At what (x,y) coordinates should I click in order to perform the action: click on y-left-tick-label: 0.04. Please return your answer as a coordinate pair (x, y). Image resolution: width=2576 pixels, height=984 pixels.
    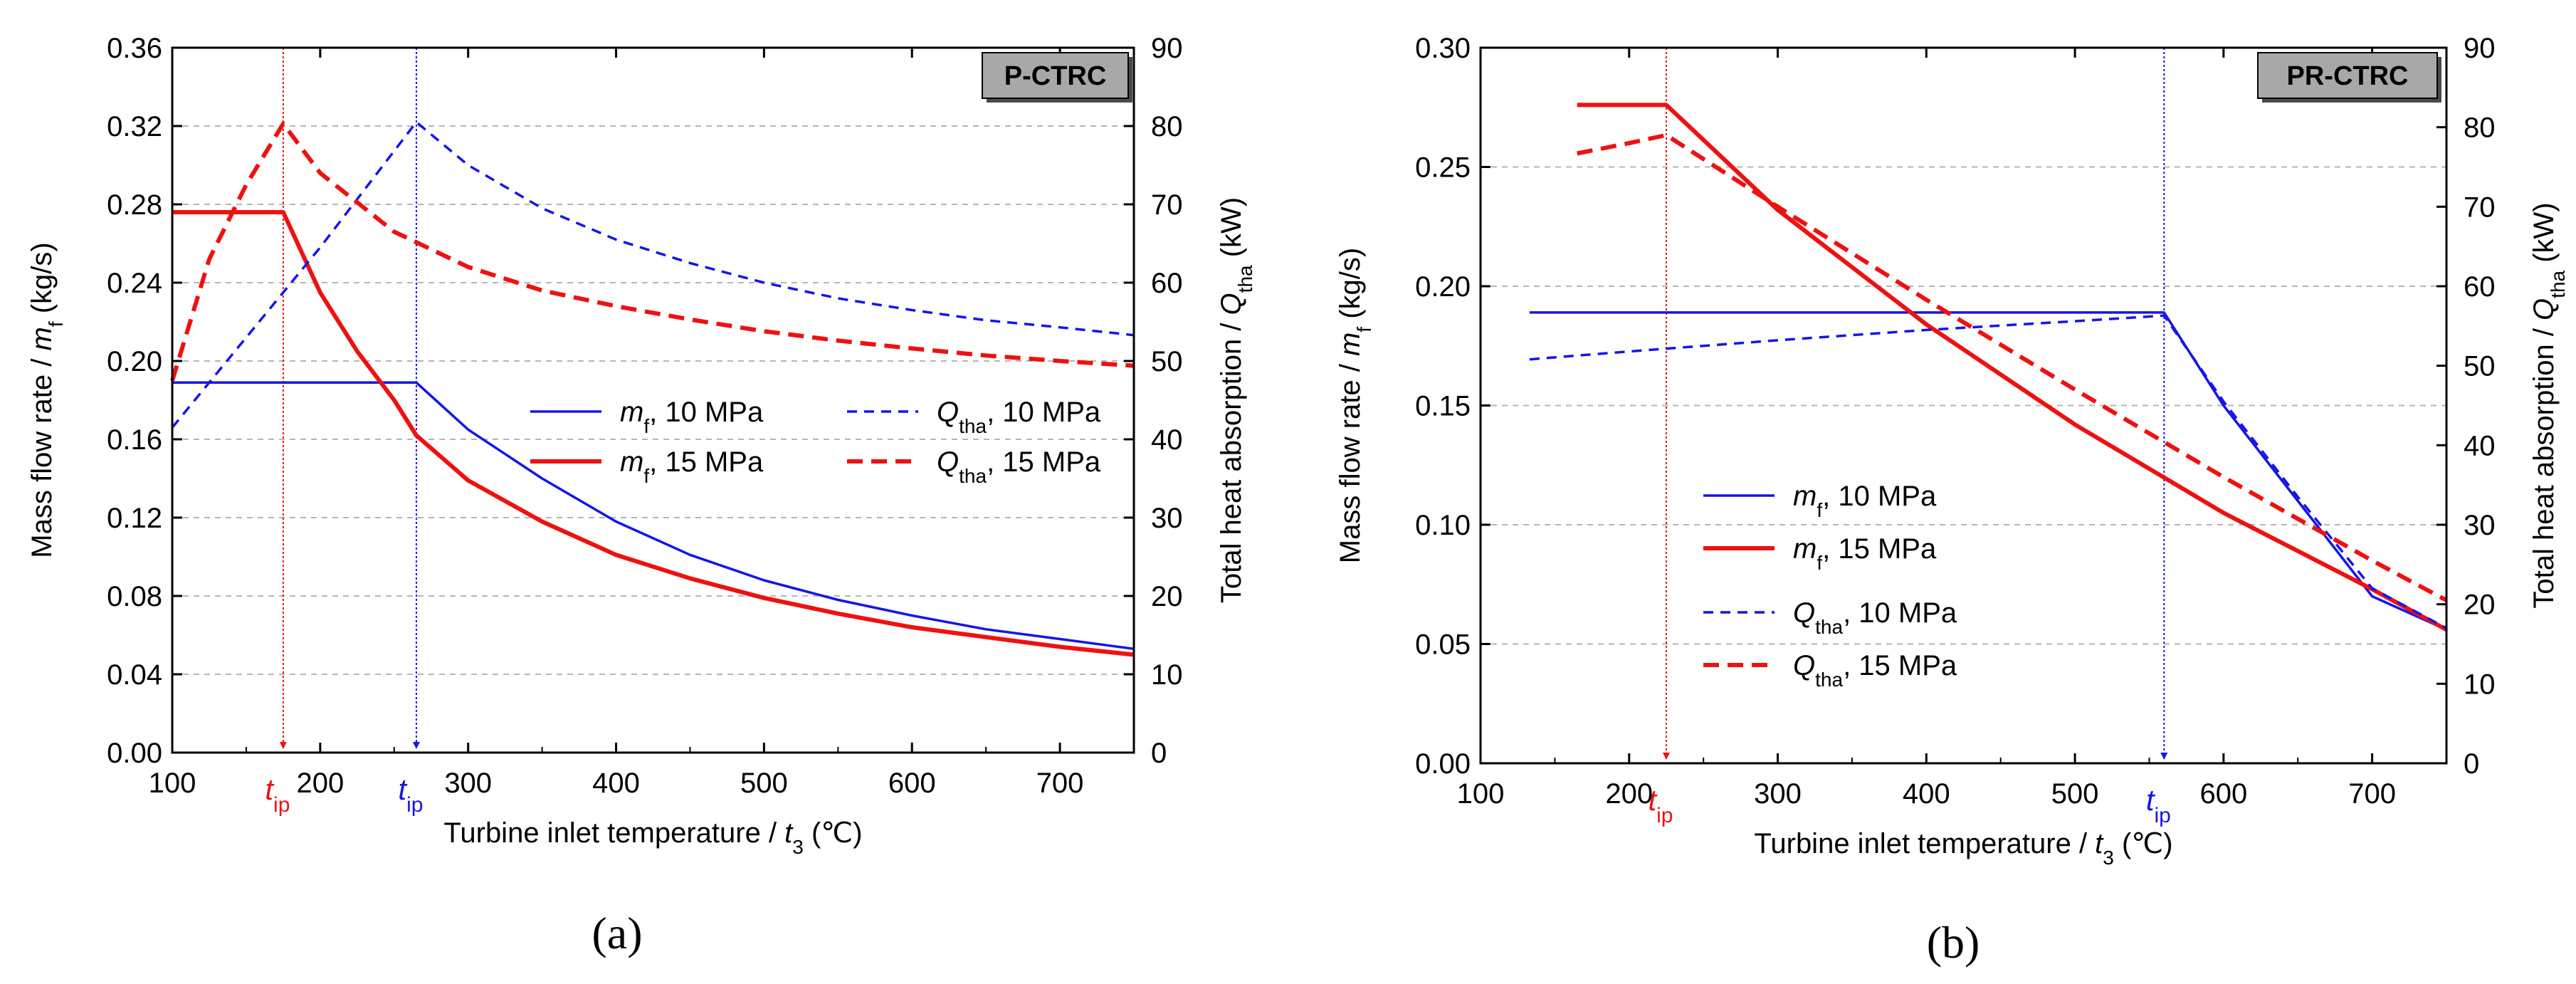
    Looking at the image, I should click on (134, 675).